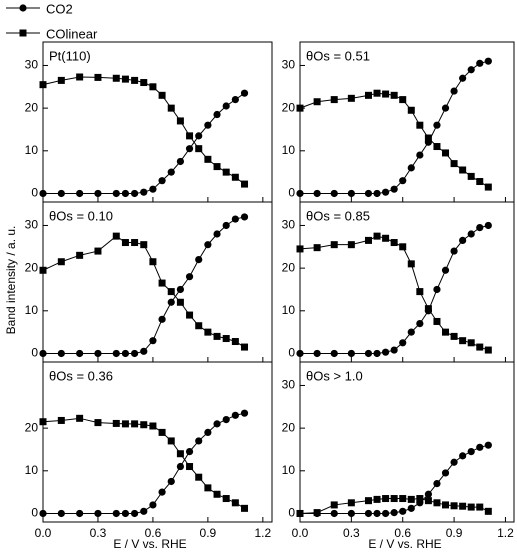 Image resolution: width=517 pixels, height=554 pixels. I want to click on x-tick-label: 0.9, so click(454, 533).